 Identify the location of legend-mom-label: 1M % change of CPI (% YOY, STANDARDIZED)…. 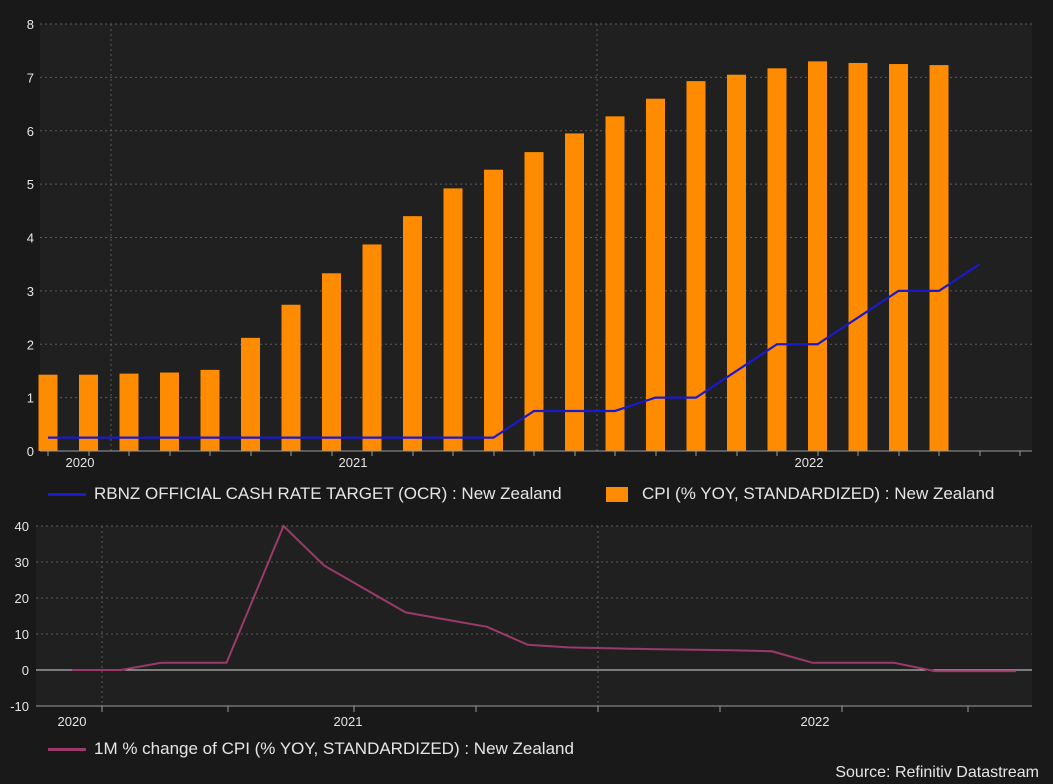
(334, 748).